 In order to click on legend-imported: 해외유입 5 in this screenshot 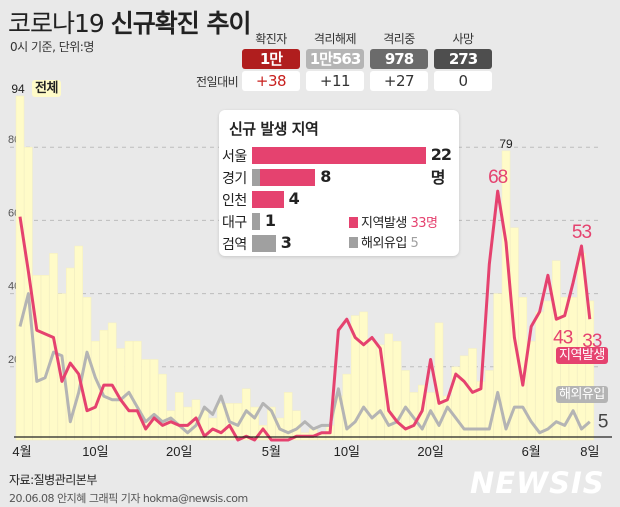, I will do `click(384, 241)`.